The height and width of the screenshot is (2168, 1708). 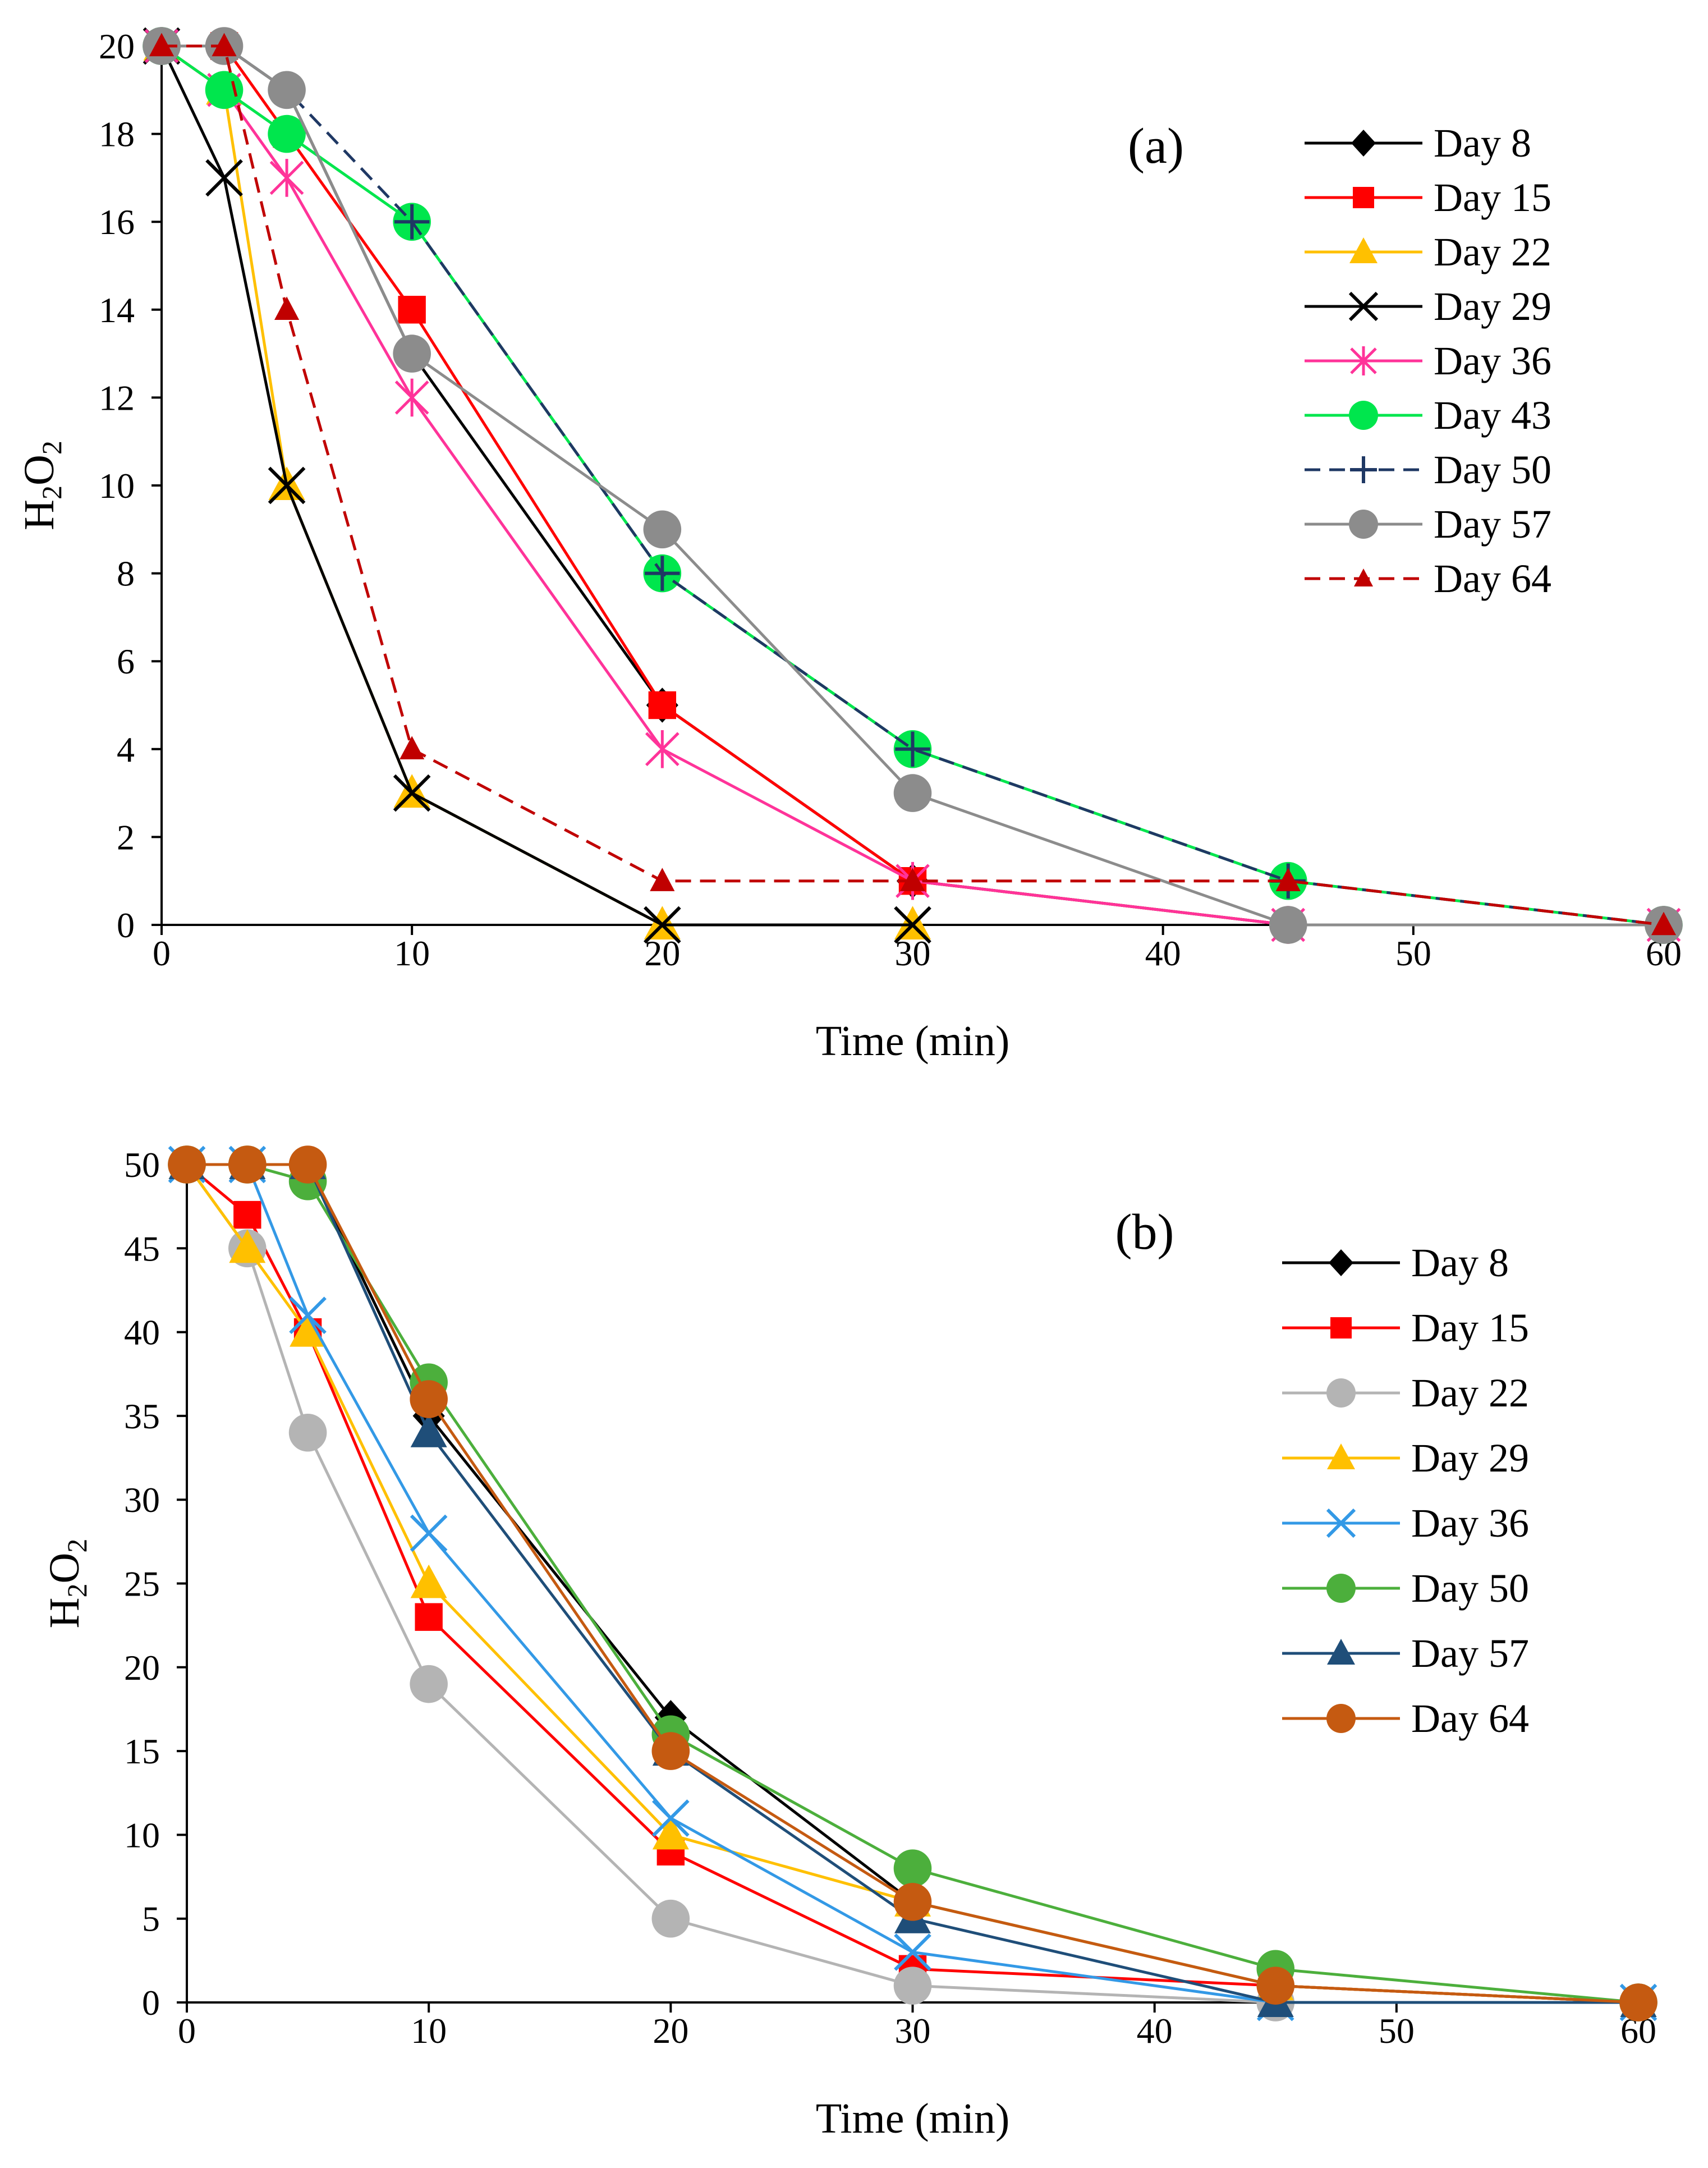 What do you see at coordinates (117, 398) in the screenshot?
I see `y-tick-label: 12` at bounding box center [117, 398].